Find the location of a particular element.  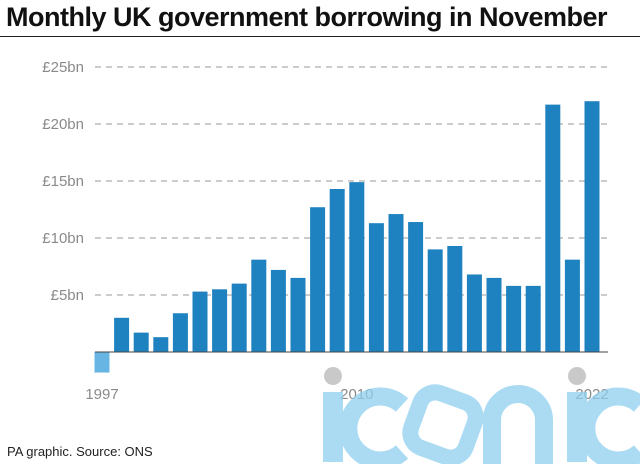

bar-2002 is located at coordinates (200, 321).